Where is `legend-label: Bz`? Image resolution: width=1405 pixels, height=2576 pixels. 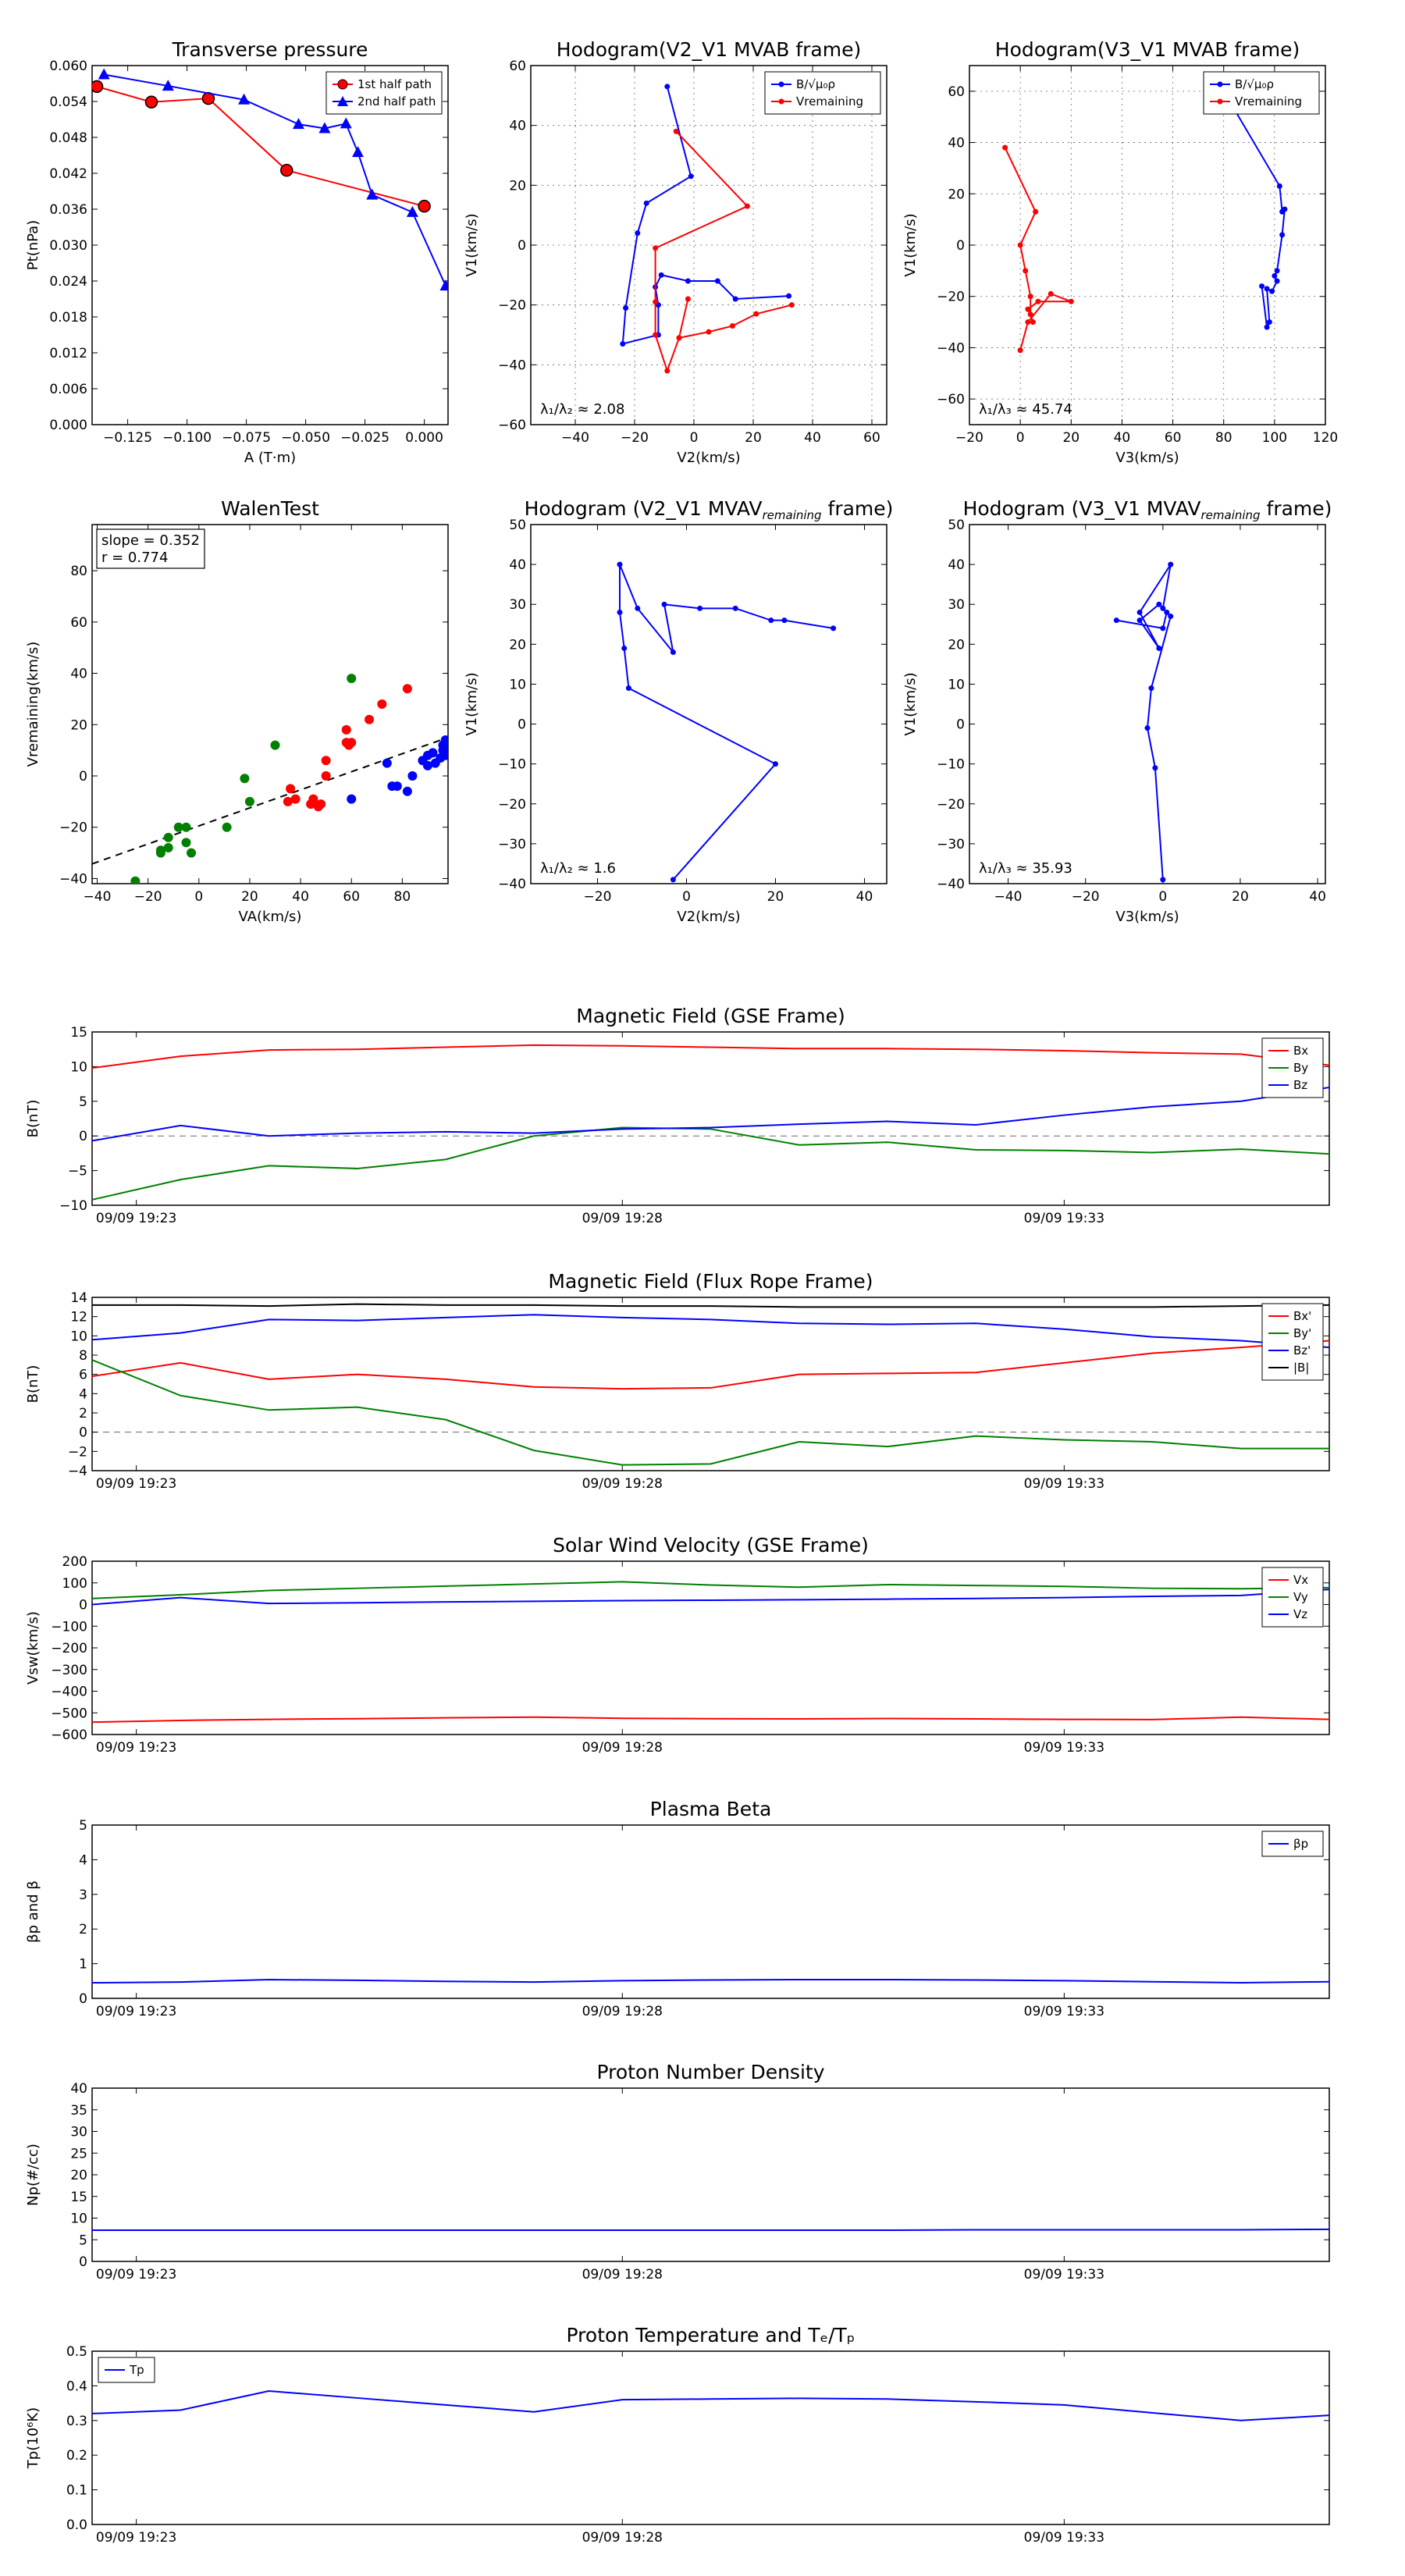
legend-label: Bz is located at coordinates (1300, 1085).